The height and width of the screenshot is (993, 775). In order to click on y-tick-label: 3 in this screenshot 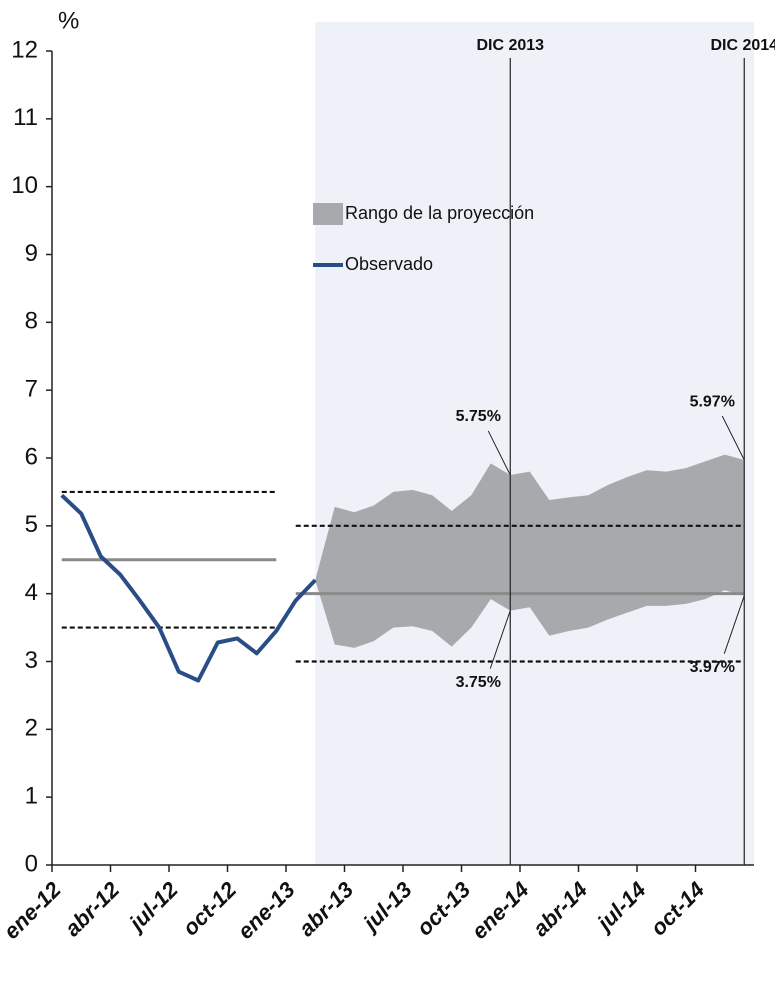, I will do `click(31, 660)`.